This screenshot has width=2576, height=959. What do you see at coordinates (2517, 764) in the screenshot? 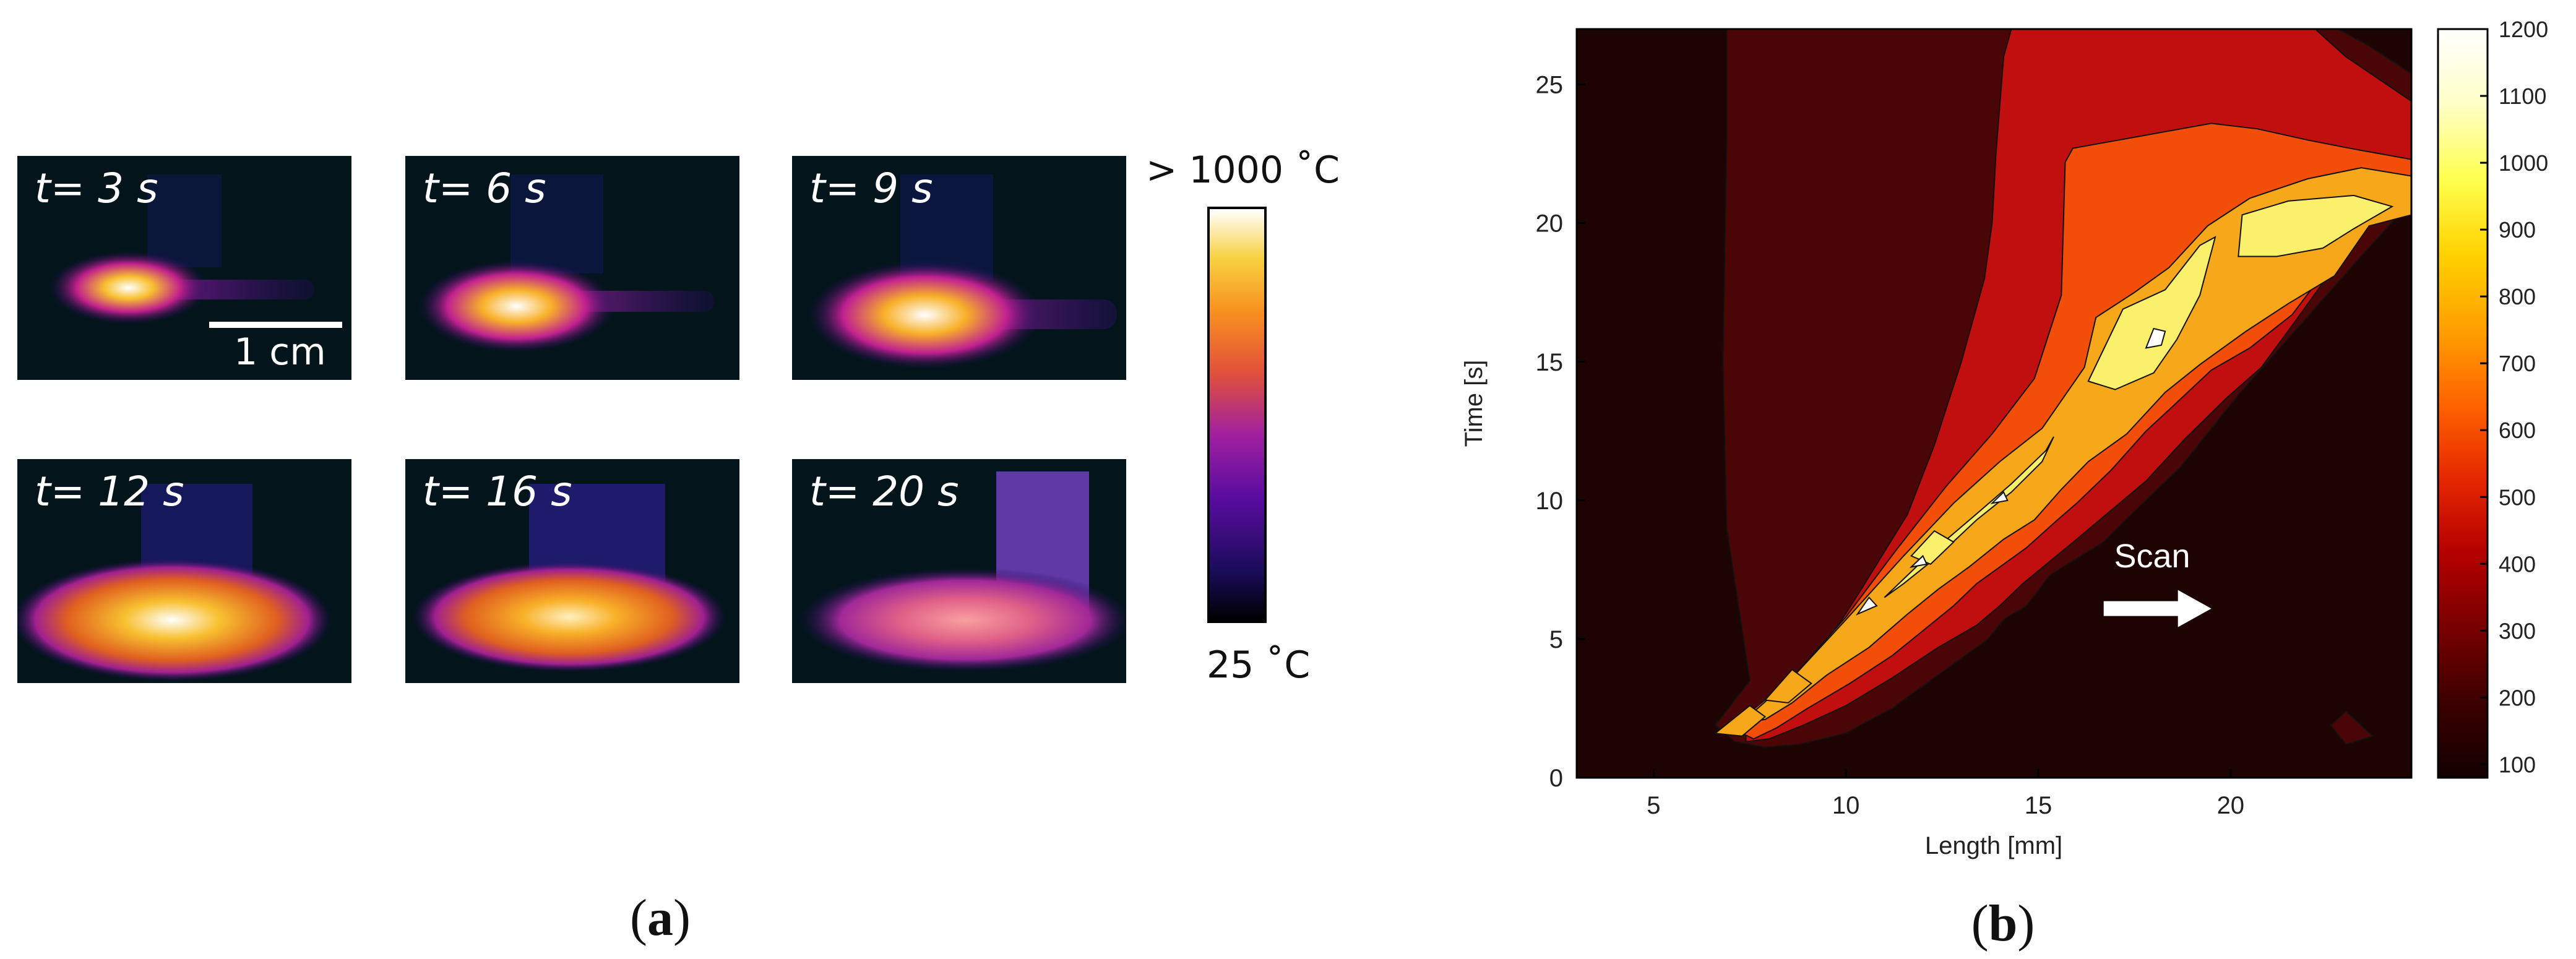
I see `colorbar-tick-label: 100` at bounding box center [2517, 764].